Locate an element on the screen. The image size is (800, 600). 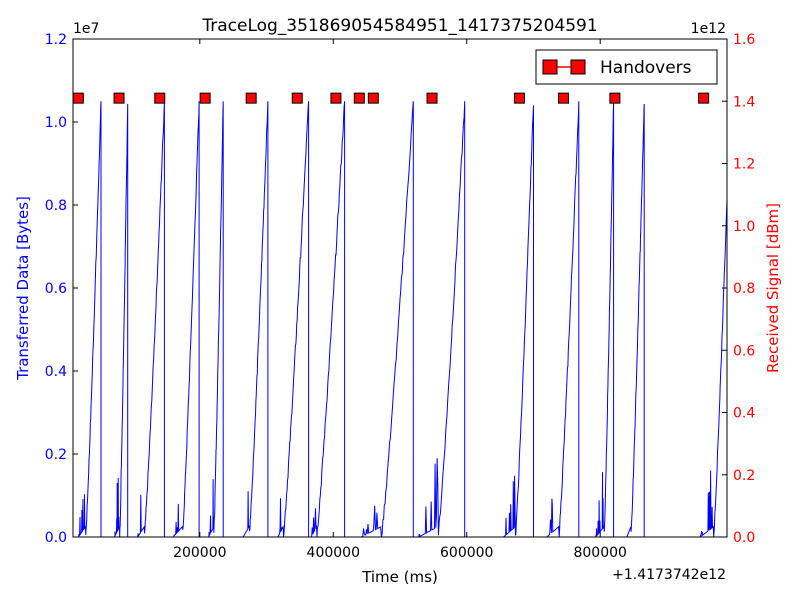
y-left-tick-label: 0.0 is located at coordinates (56, 538).